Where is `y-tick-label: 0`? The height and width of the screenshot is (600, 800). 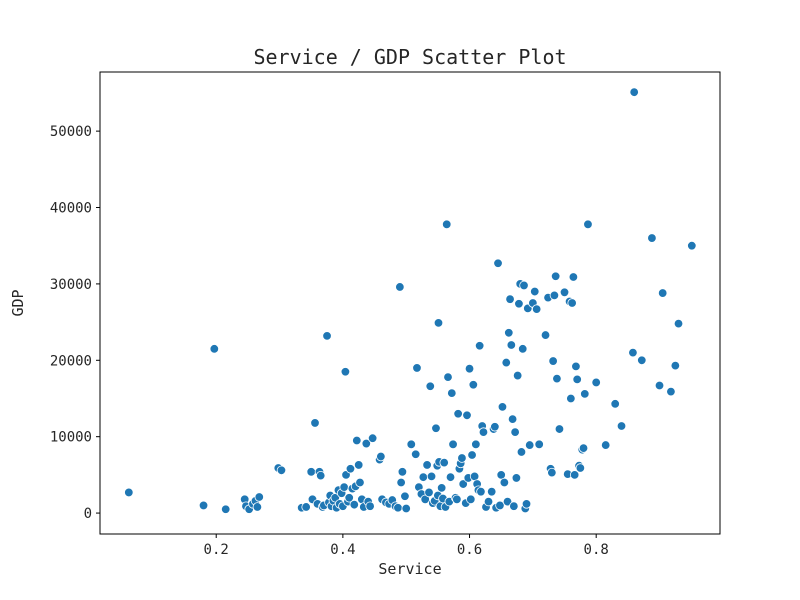 y-tick-label: 0 is located at coordinates (88, 514).